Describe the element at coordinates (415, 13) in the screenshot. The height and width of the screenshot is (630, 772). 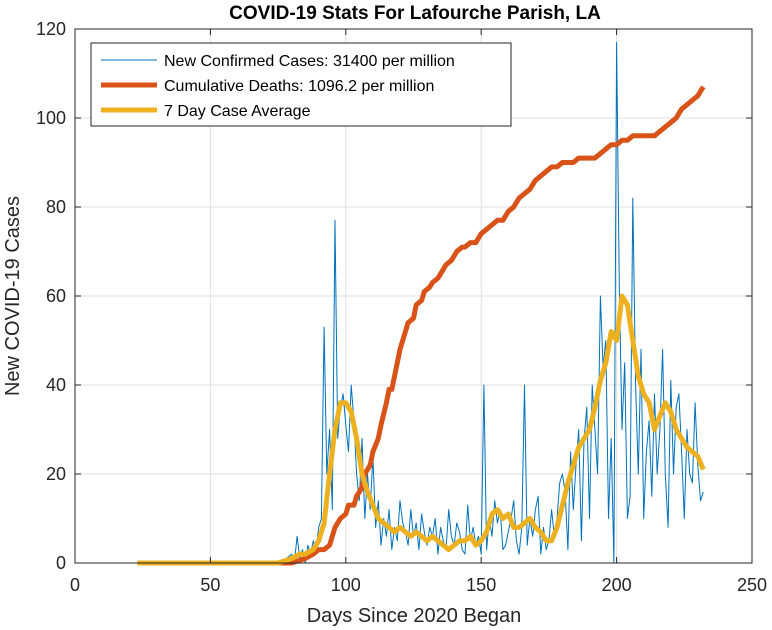
I see `chart-title: COVID-19 Stats For Lafourche Parish, LA` at that location.